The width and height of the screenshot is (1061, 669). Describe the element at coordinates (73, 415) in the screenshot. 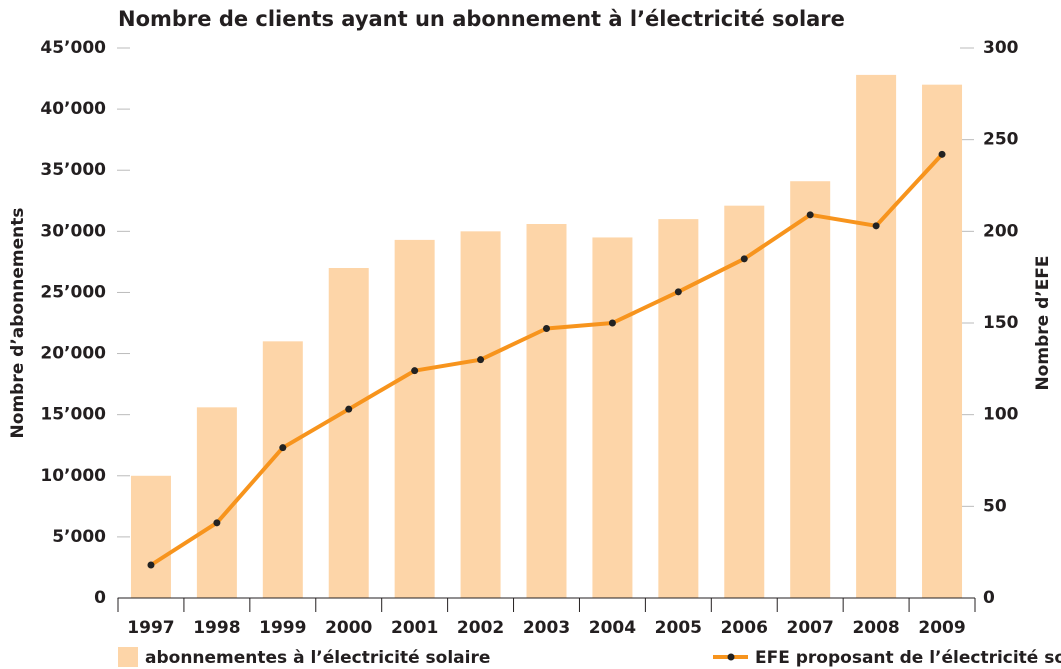

I see `y-tick-label: 15’000` at that location.